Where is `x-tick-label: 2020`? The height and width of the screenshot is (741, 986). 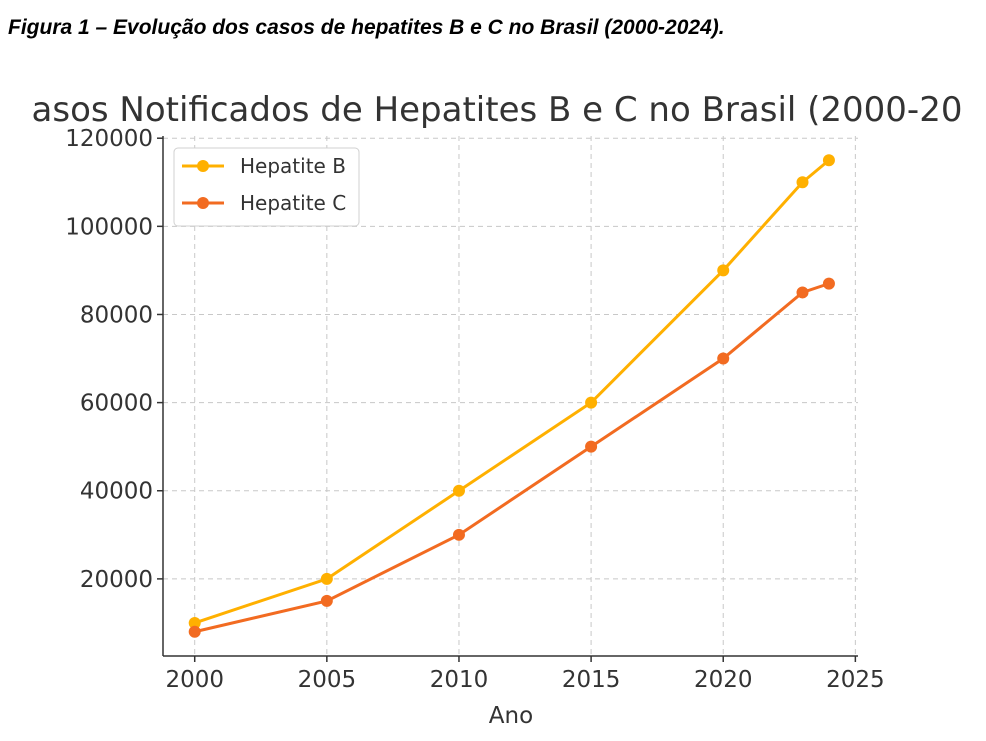
x-tick-label: 2020 is located at coordinates (723, 680).